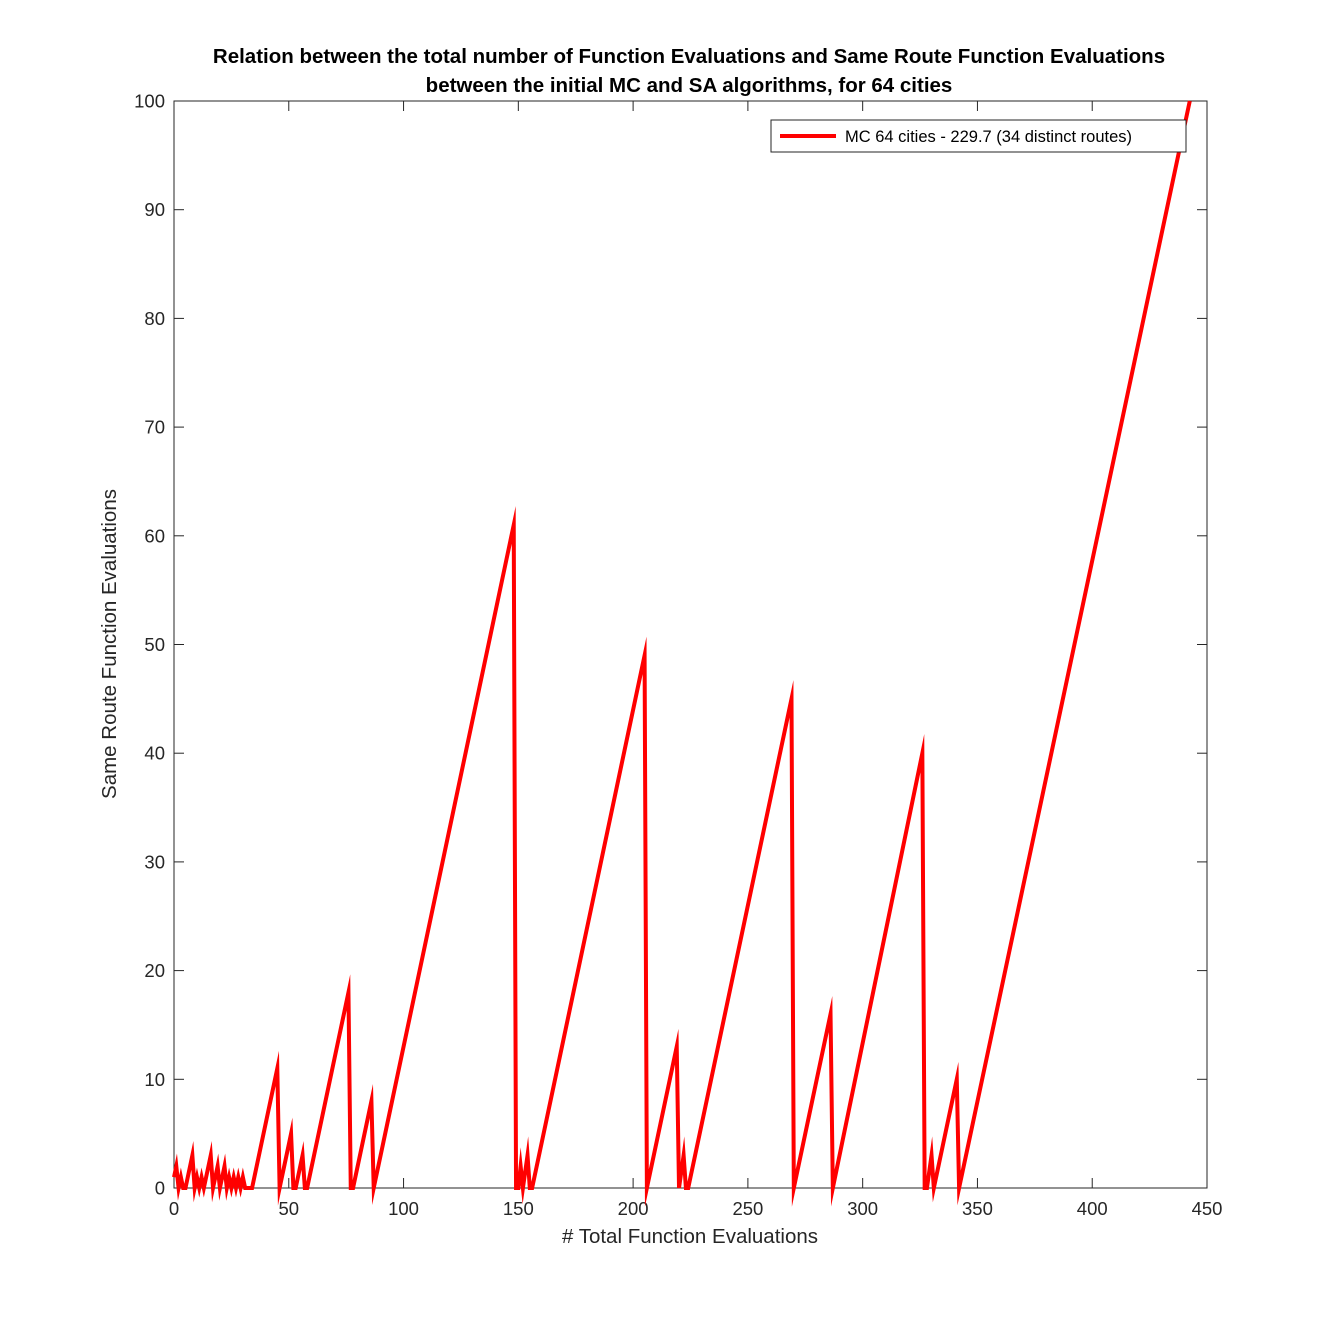  Describe the element at coordinates (154, 644) in the screenshot. I see `y-tick-label: 50` at that location.